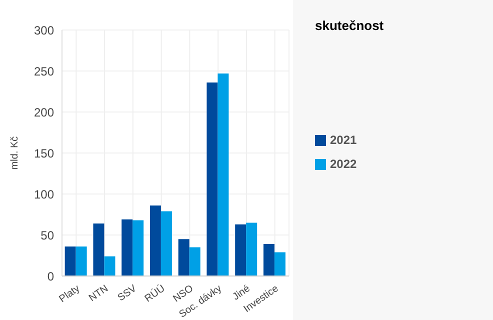 The width and height of the screenshot is (493, 320). Describe the element at coordinates (350, 25) in the screenshot. I see `legend-title: skutečnost` at that location.